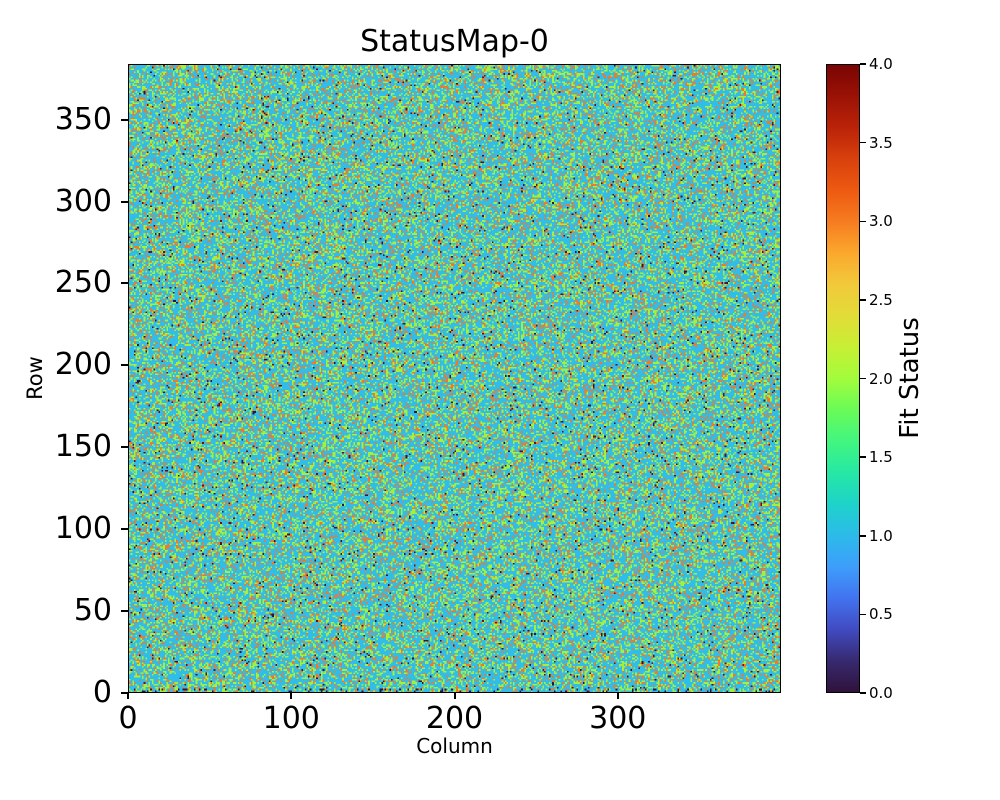 Image resolution: width=1000 pixels, height=800 pixels. I want to click on y-tick-label: 250, so click(83, 283).